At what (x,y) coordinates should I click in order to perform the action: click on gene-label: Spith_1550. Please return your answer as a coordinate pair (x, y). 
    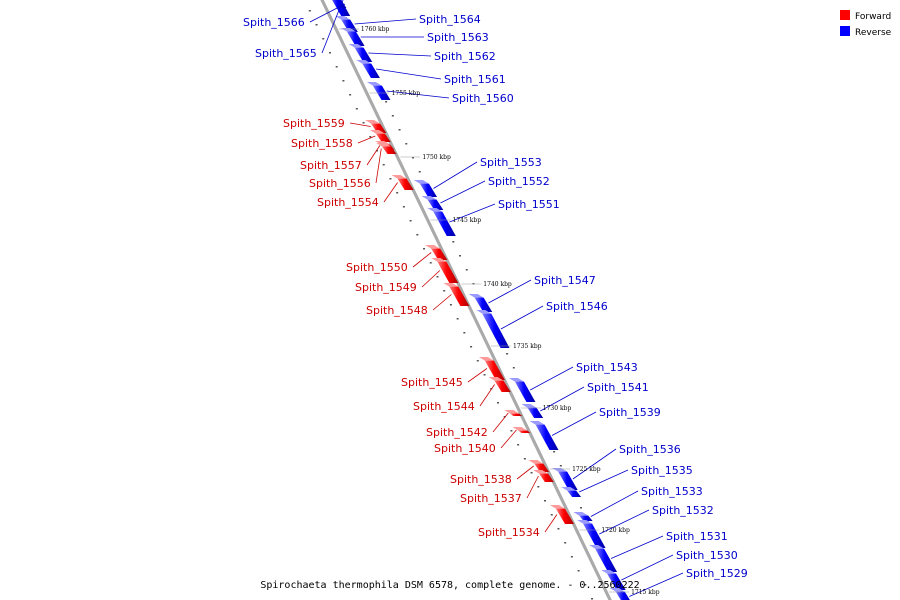
    Looking at the image, I should click on (377, 267).